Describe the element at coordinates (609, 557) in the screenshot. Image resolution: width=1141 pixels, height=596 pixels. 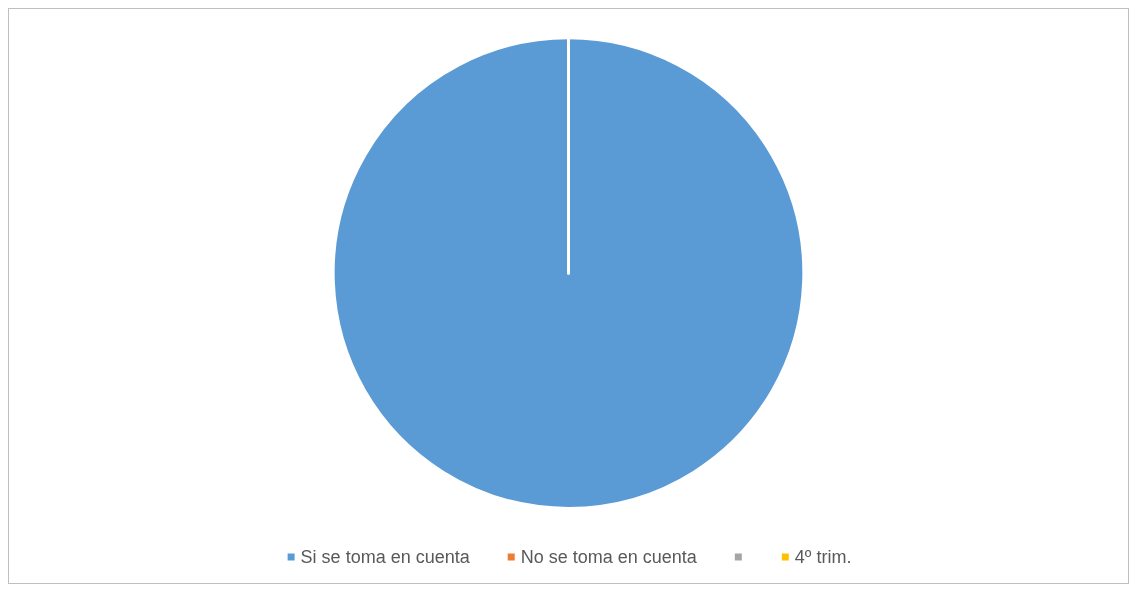
I see `legend-label: No se toma en cuenta` at that location.